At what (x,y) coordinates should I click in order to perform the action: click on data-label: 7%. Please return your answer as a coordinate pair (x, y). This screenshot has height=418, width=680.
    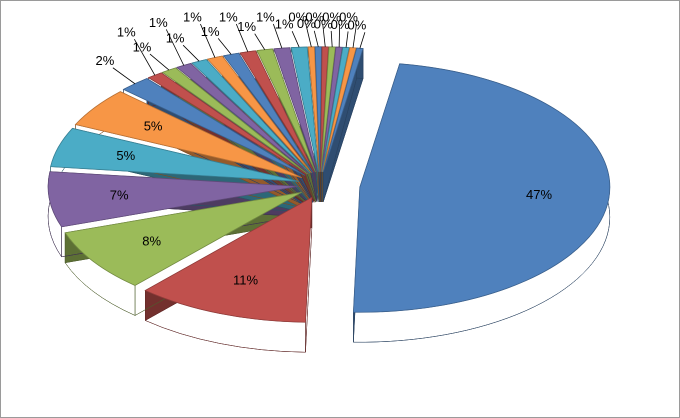
    Looking at the image, I should click on (119, 194).